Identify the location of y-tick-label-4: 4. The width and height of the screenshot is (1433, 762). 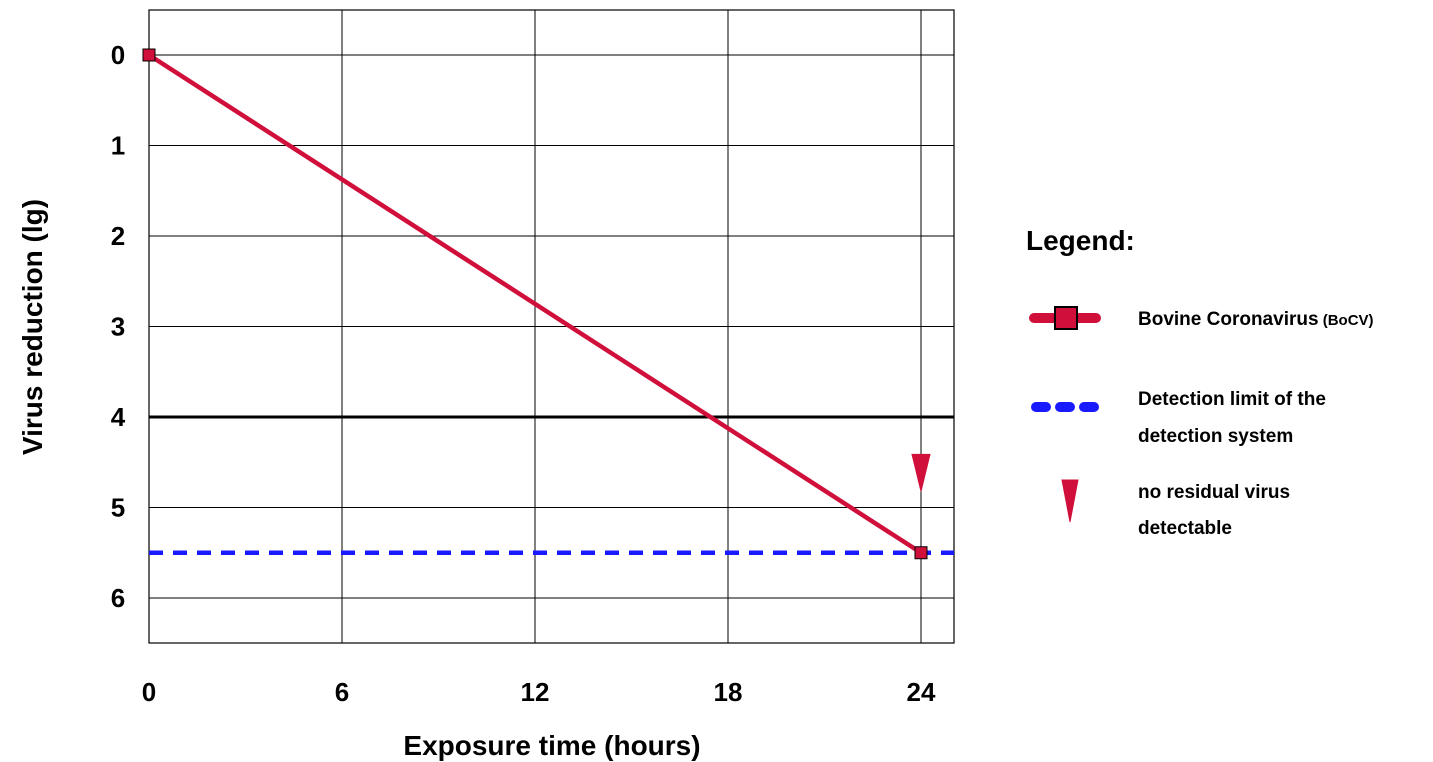
(118, 417).